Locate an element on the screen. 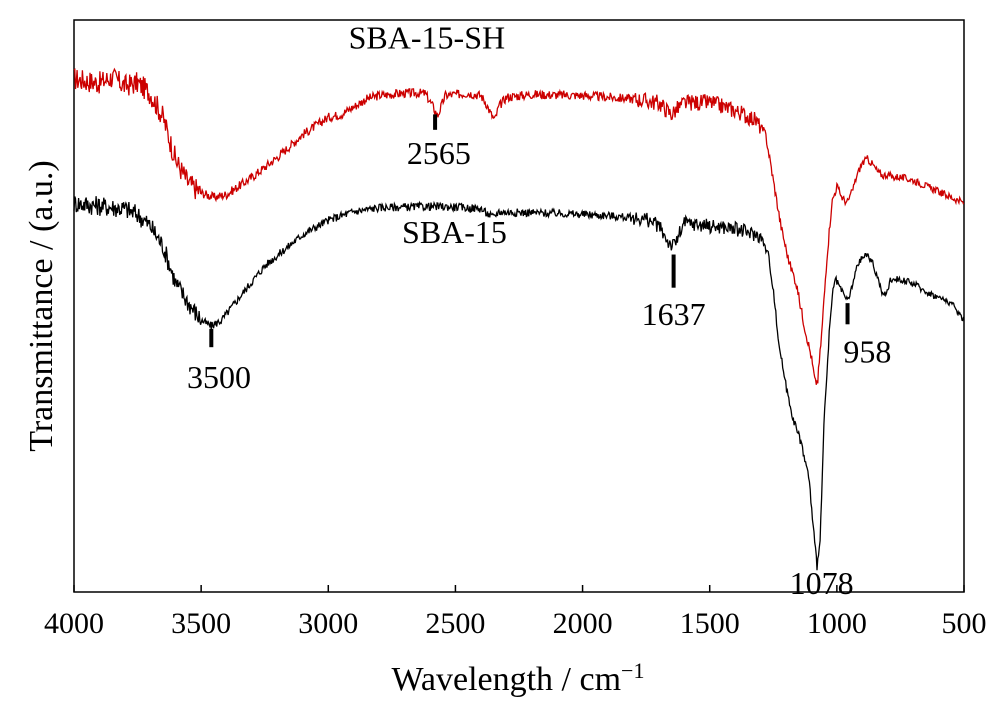  peak-label-3500: 3500 is located at coordinates (219, 377).